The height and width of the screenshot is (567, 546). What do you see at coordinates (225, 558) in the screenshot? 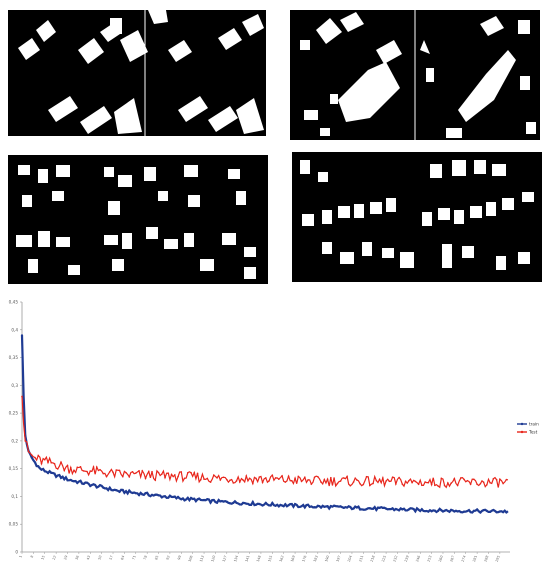
I see `x-tick-label: 127` at bounding box center [225, 558].